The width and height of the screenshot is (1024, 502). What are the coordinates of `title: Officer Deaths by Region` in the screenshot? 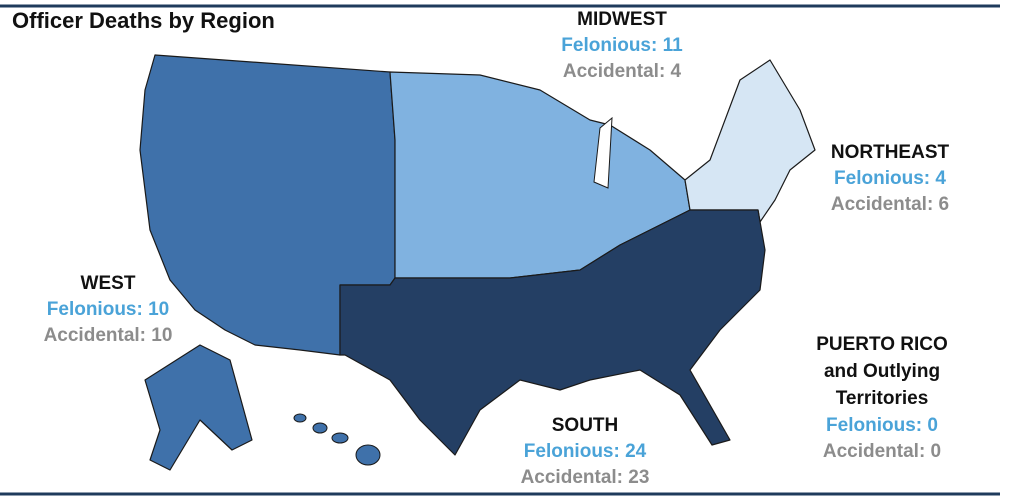 It's located at (143, 20).